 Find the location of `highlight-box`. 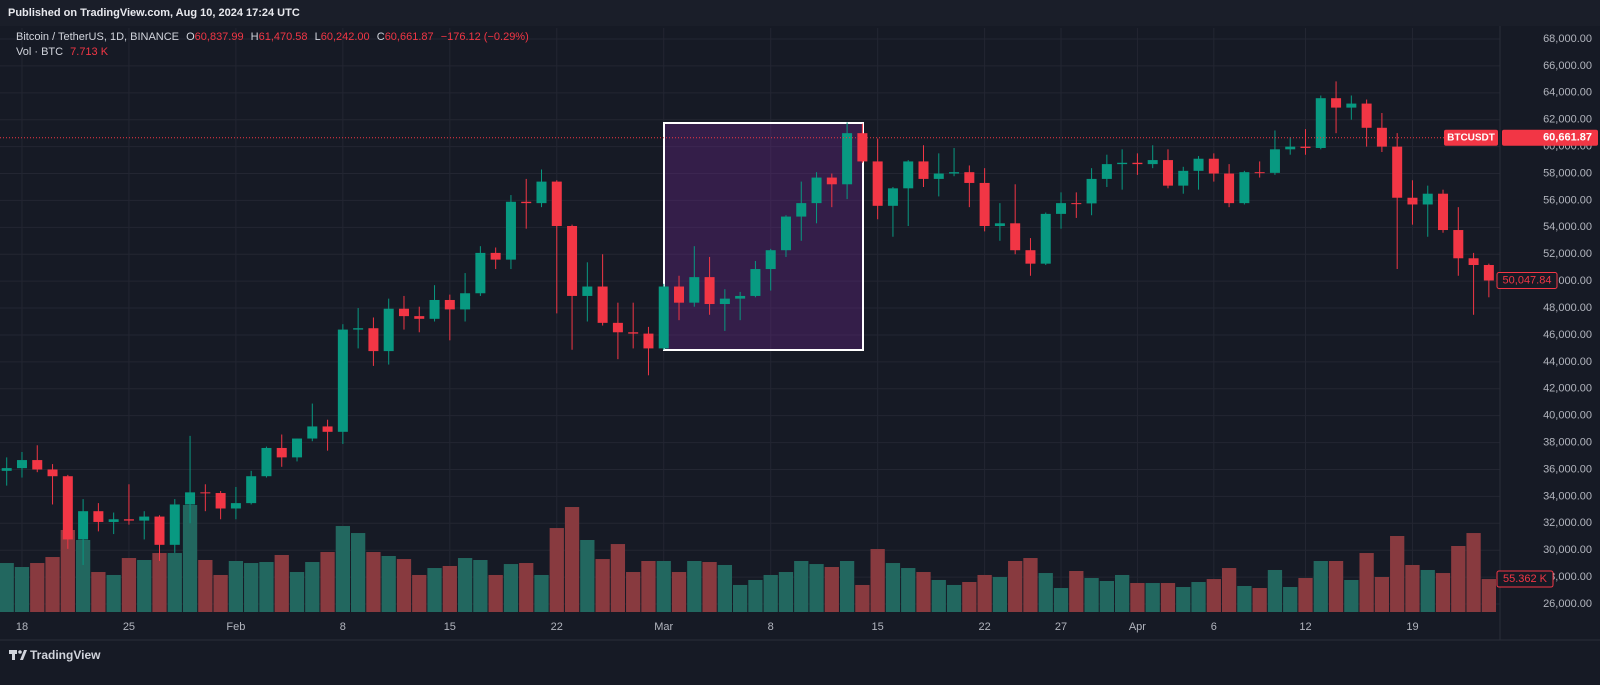

highlight-box is located at coordinates (763, 236).